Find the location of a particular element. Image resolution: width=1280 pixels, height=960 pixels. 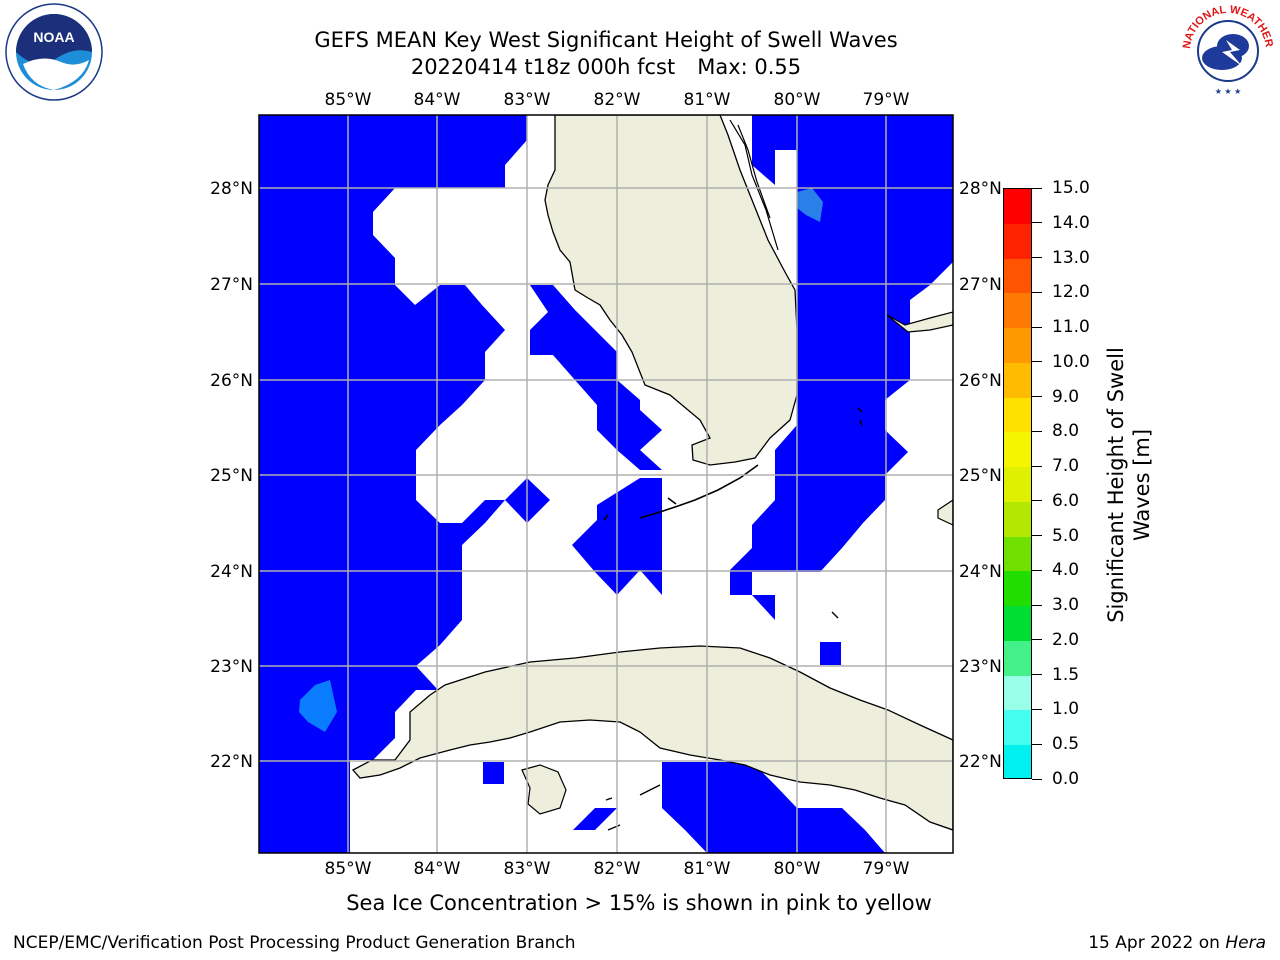

lat-label-left: 24°N is located at coordinates (231, 572).